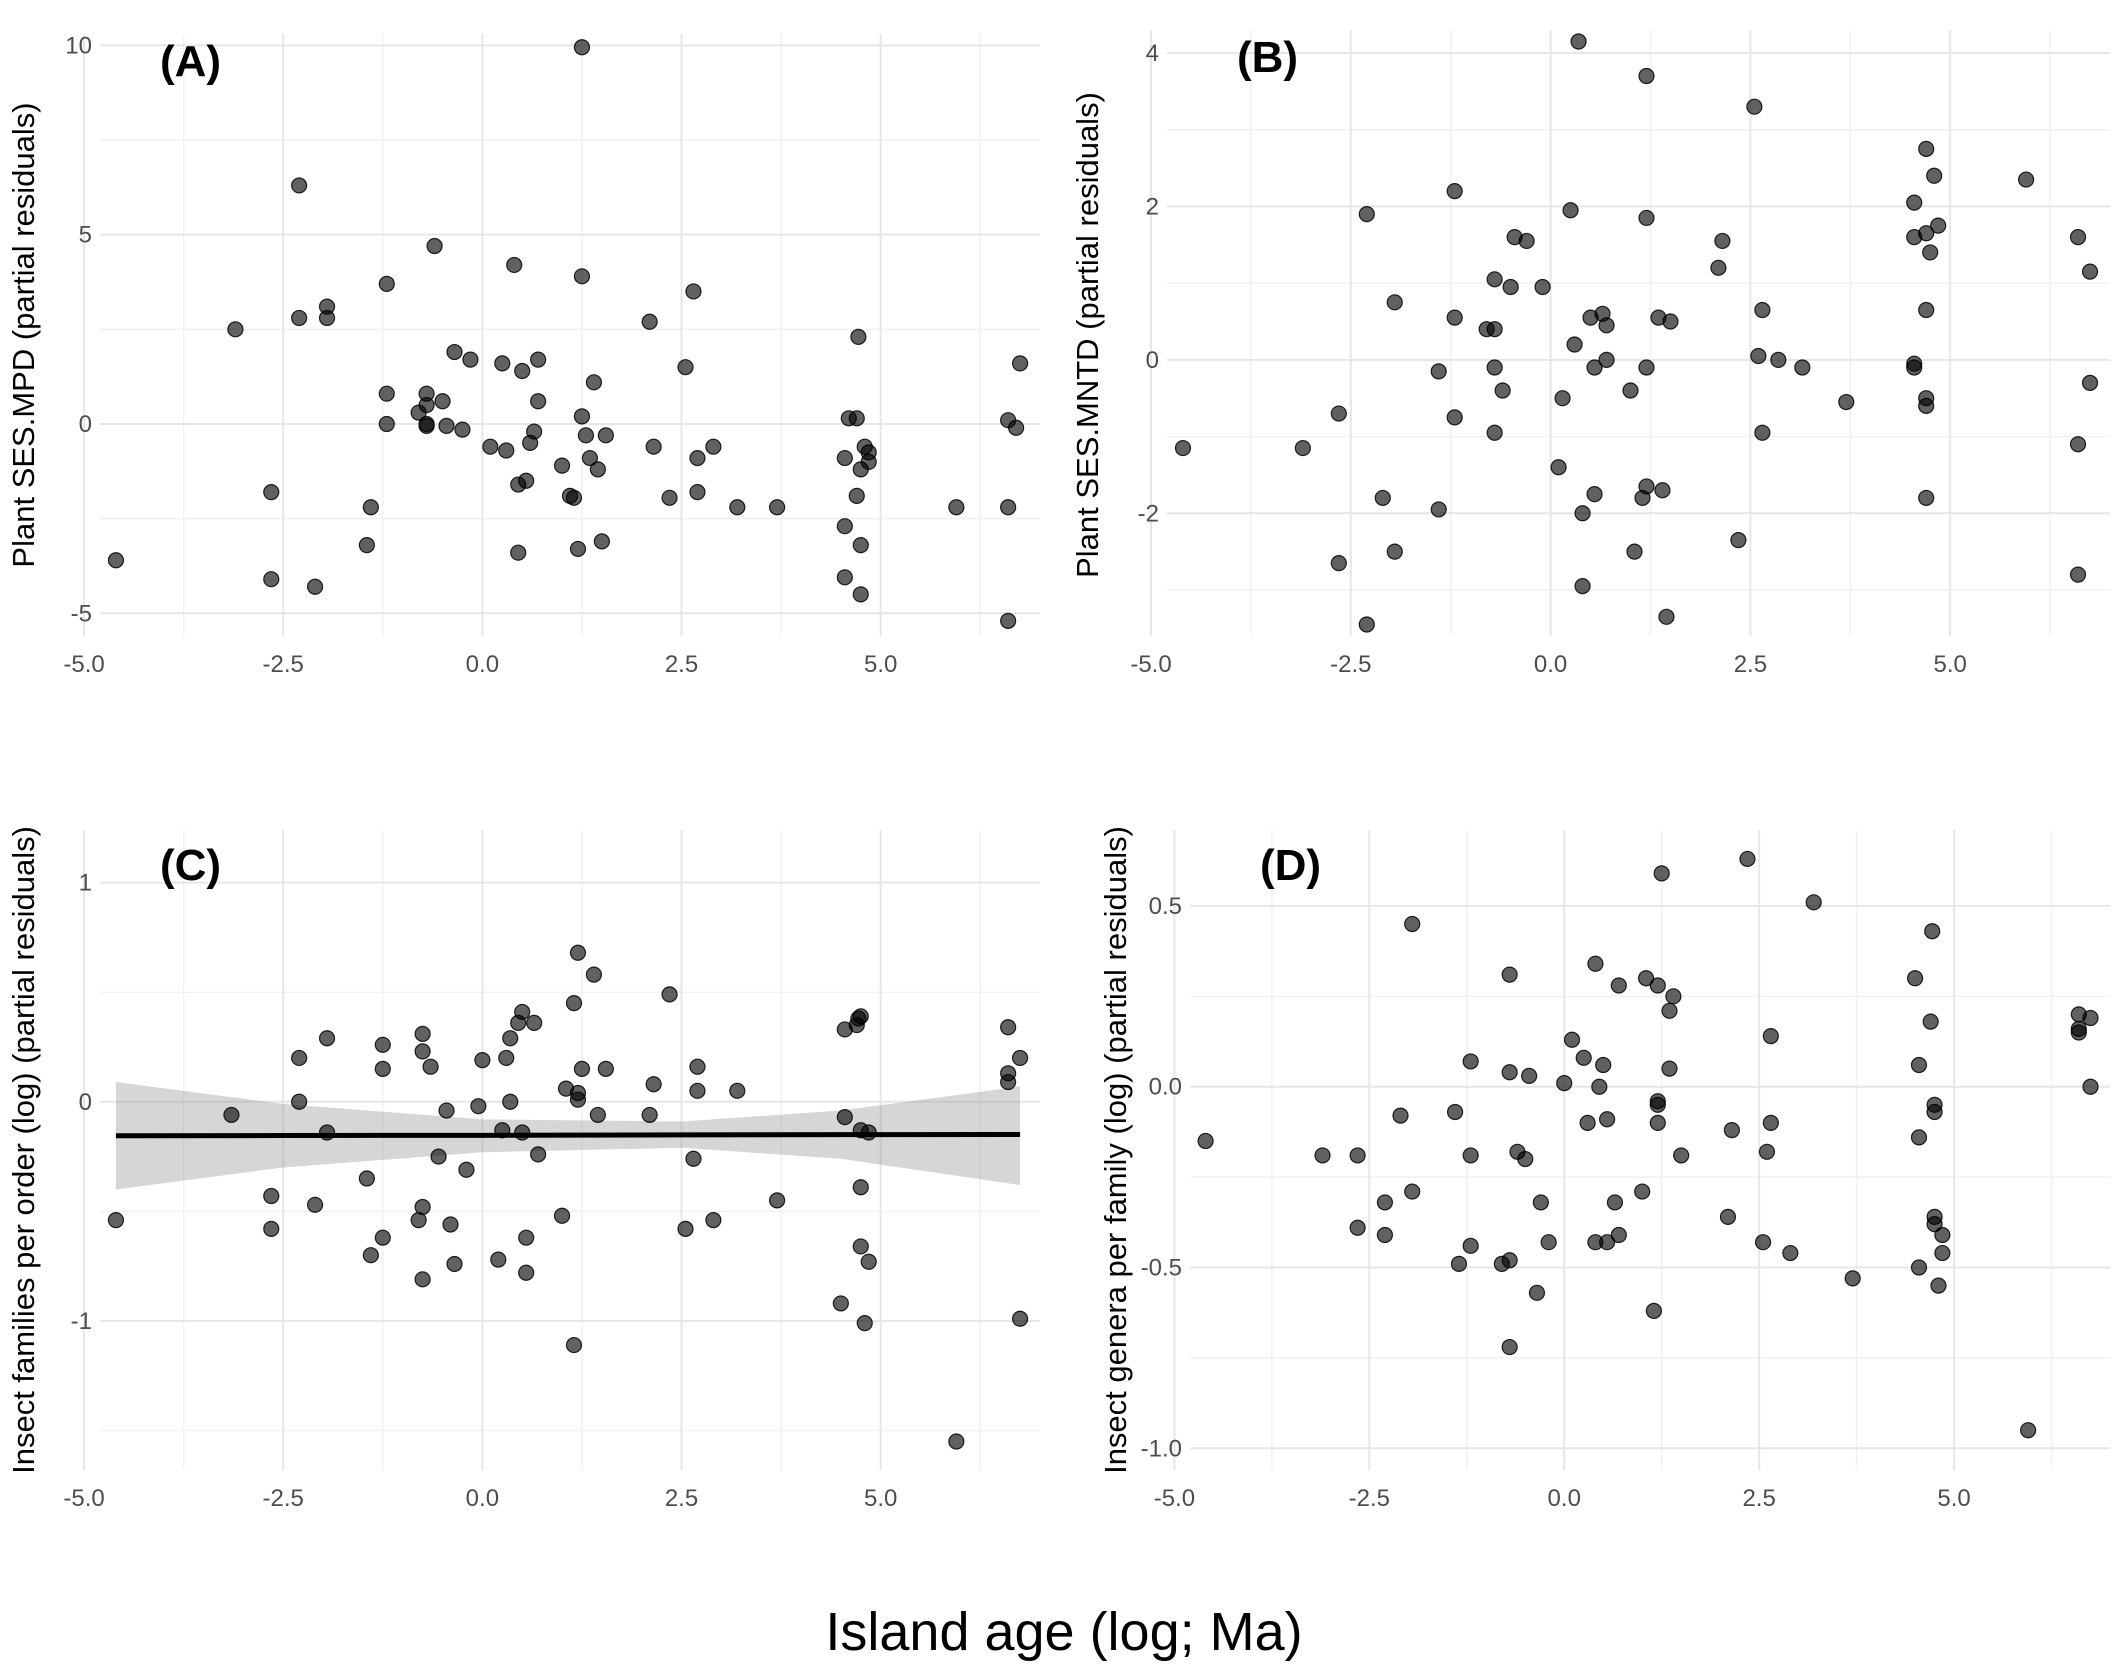 The image size is (2128, 1668). What do you see at coordinates (190, 865) in the screenshot?
I see `panel-label: (C)` at bounding box center [190, 865].